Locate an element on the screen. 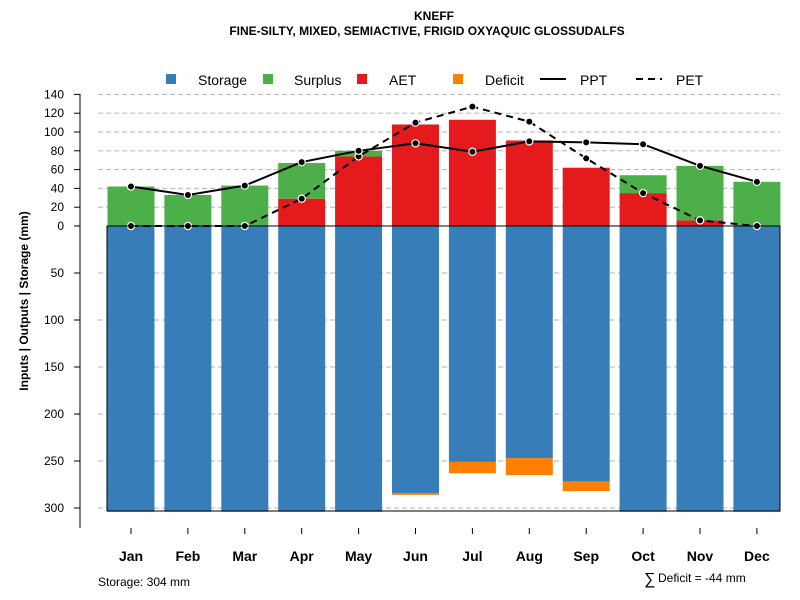 The height and width of the screenshot is (600, 800). y-tick-label-lower: 150 is located at coordinates (54, 367).